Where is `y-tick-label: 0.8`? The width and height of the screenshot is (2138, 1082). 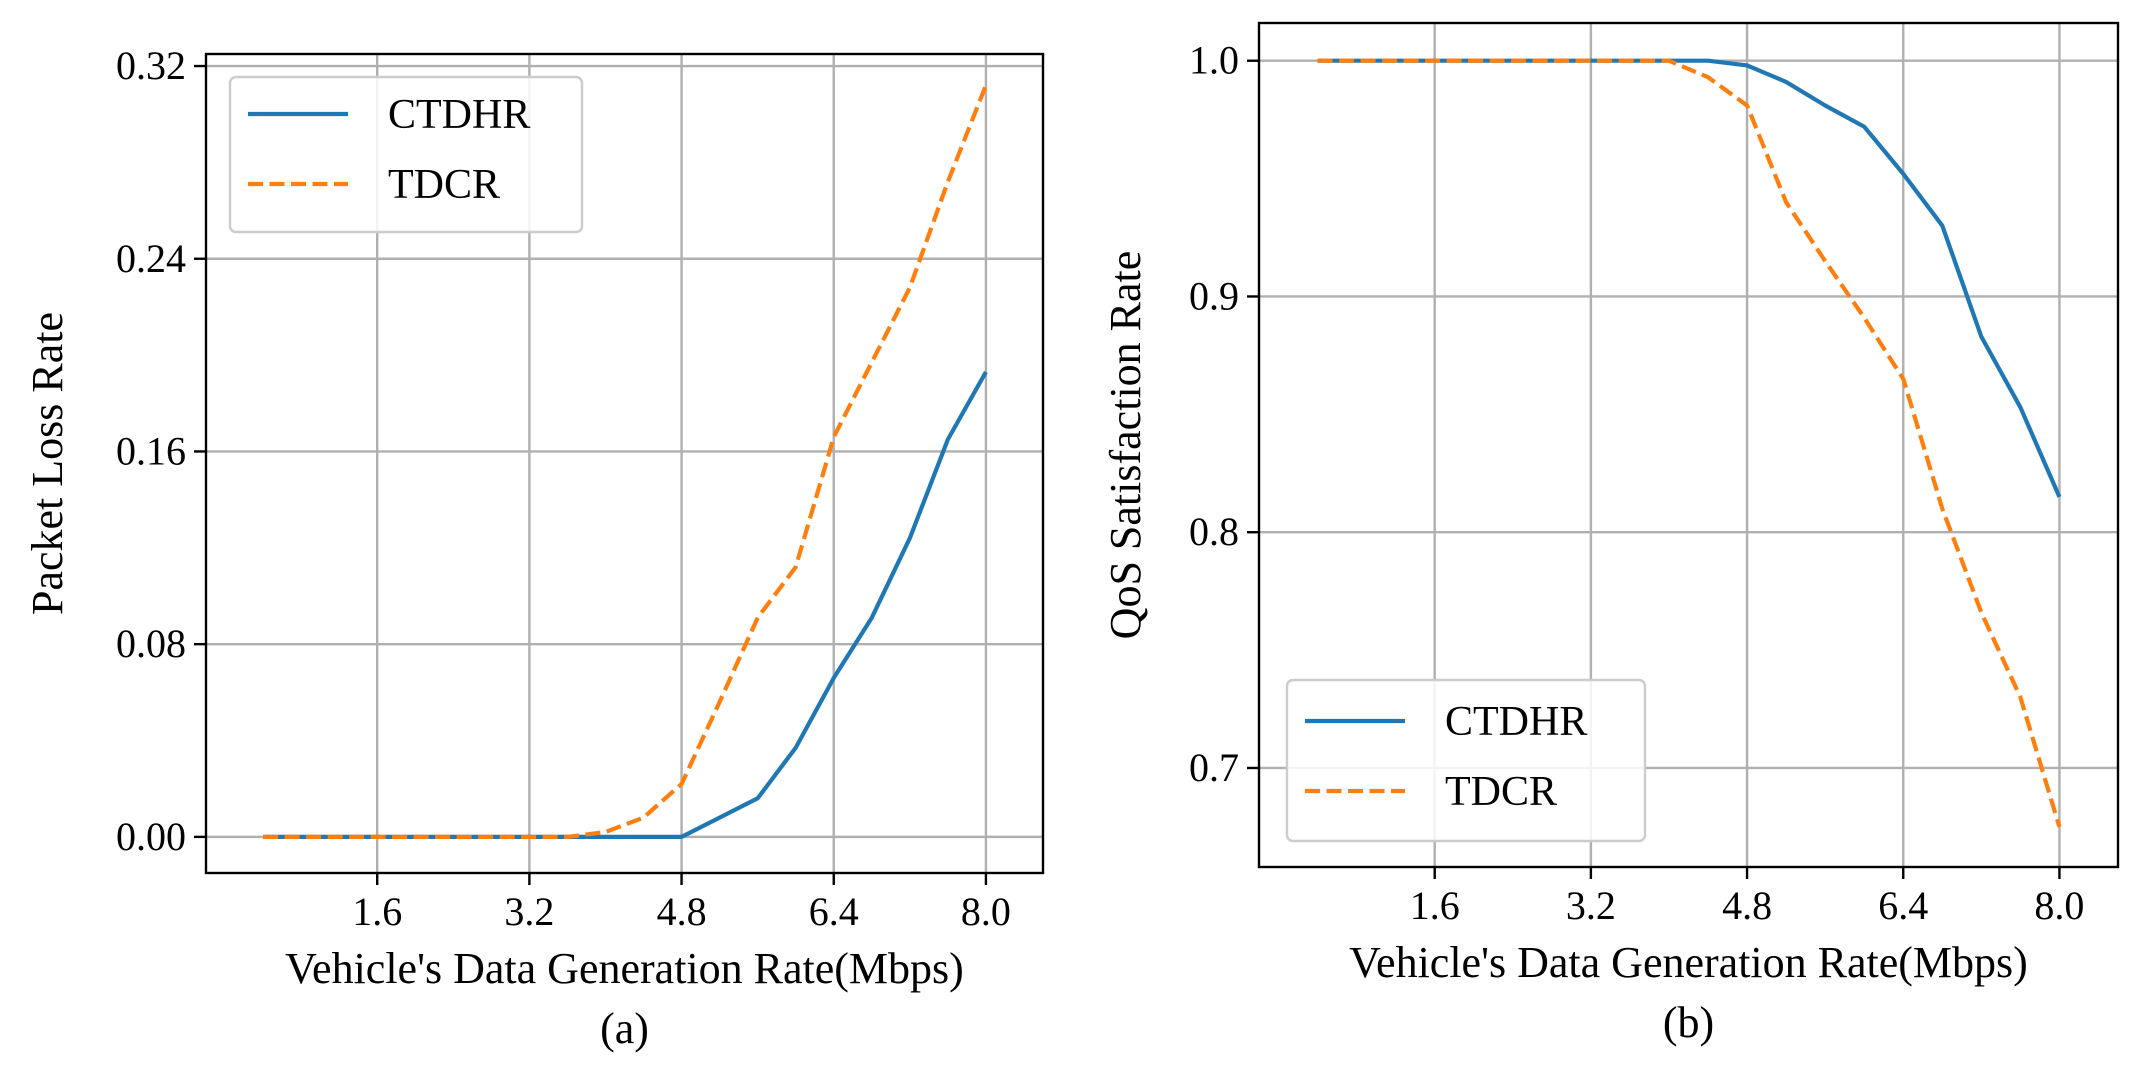
y-tick-label: 0.8 is located at coordinates (1214, 531).